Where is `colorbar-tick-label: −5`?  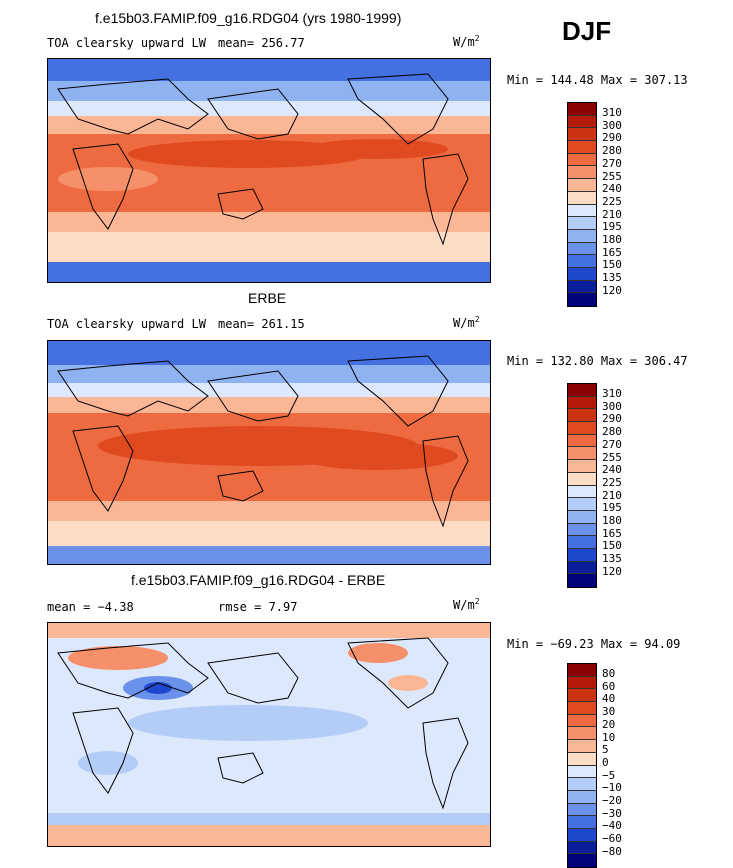
colorbar-tick-label: −5 is located at coordinates (609, 775).